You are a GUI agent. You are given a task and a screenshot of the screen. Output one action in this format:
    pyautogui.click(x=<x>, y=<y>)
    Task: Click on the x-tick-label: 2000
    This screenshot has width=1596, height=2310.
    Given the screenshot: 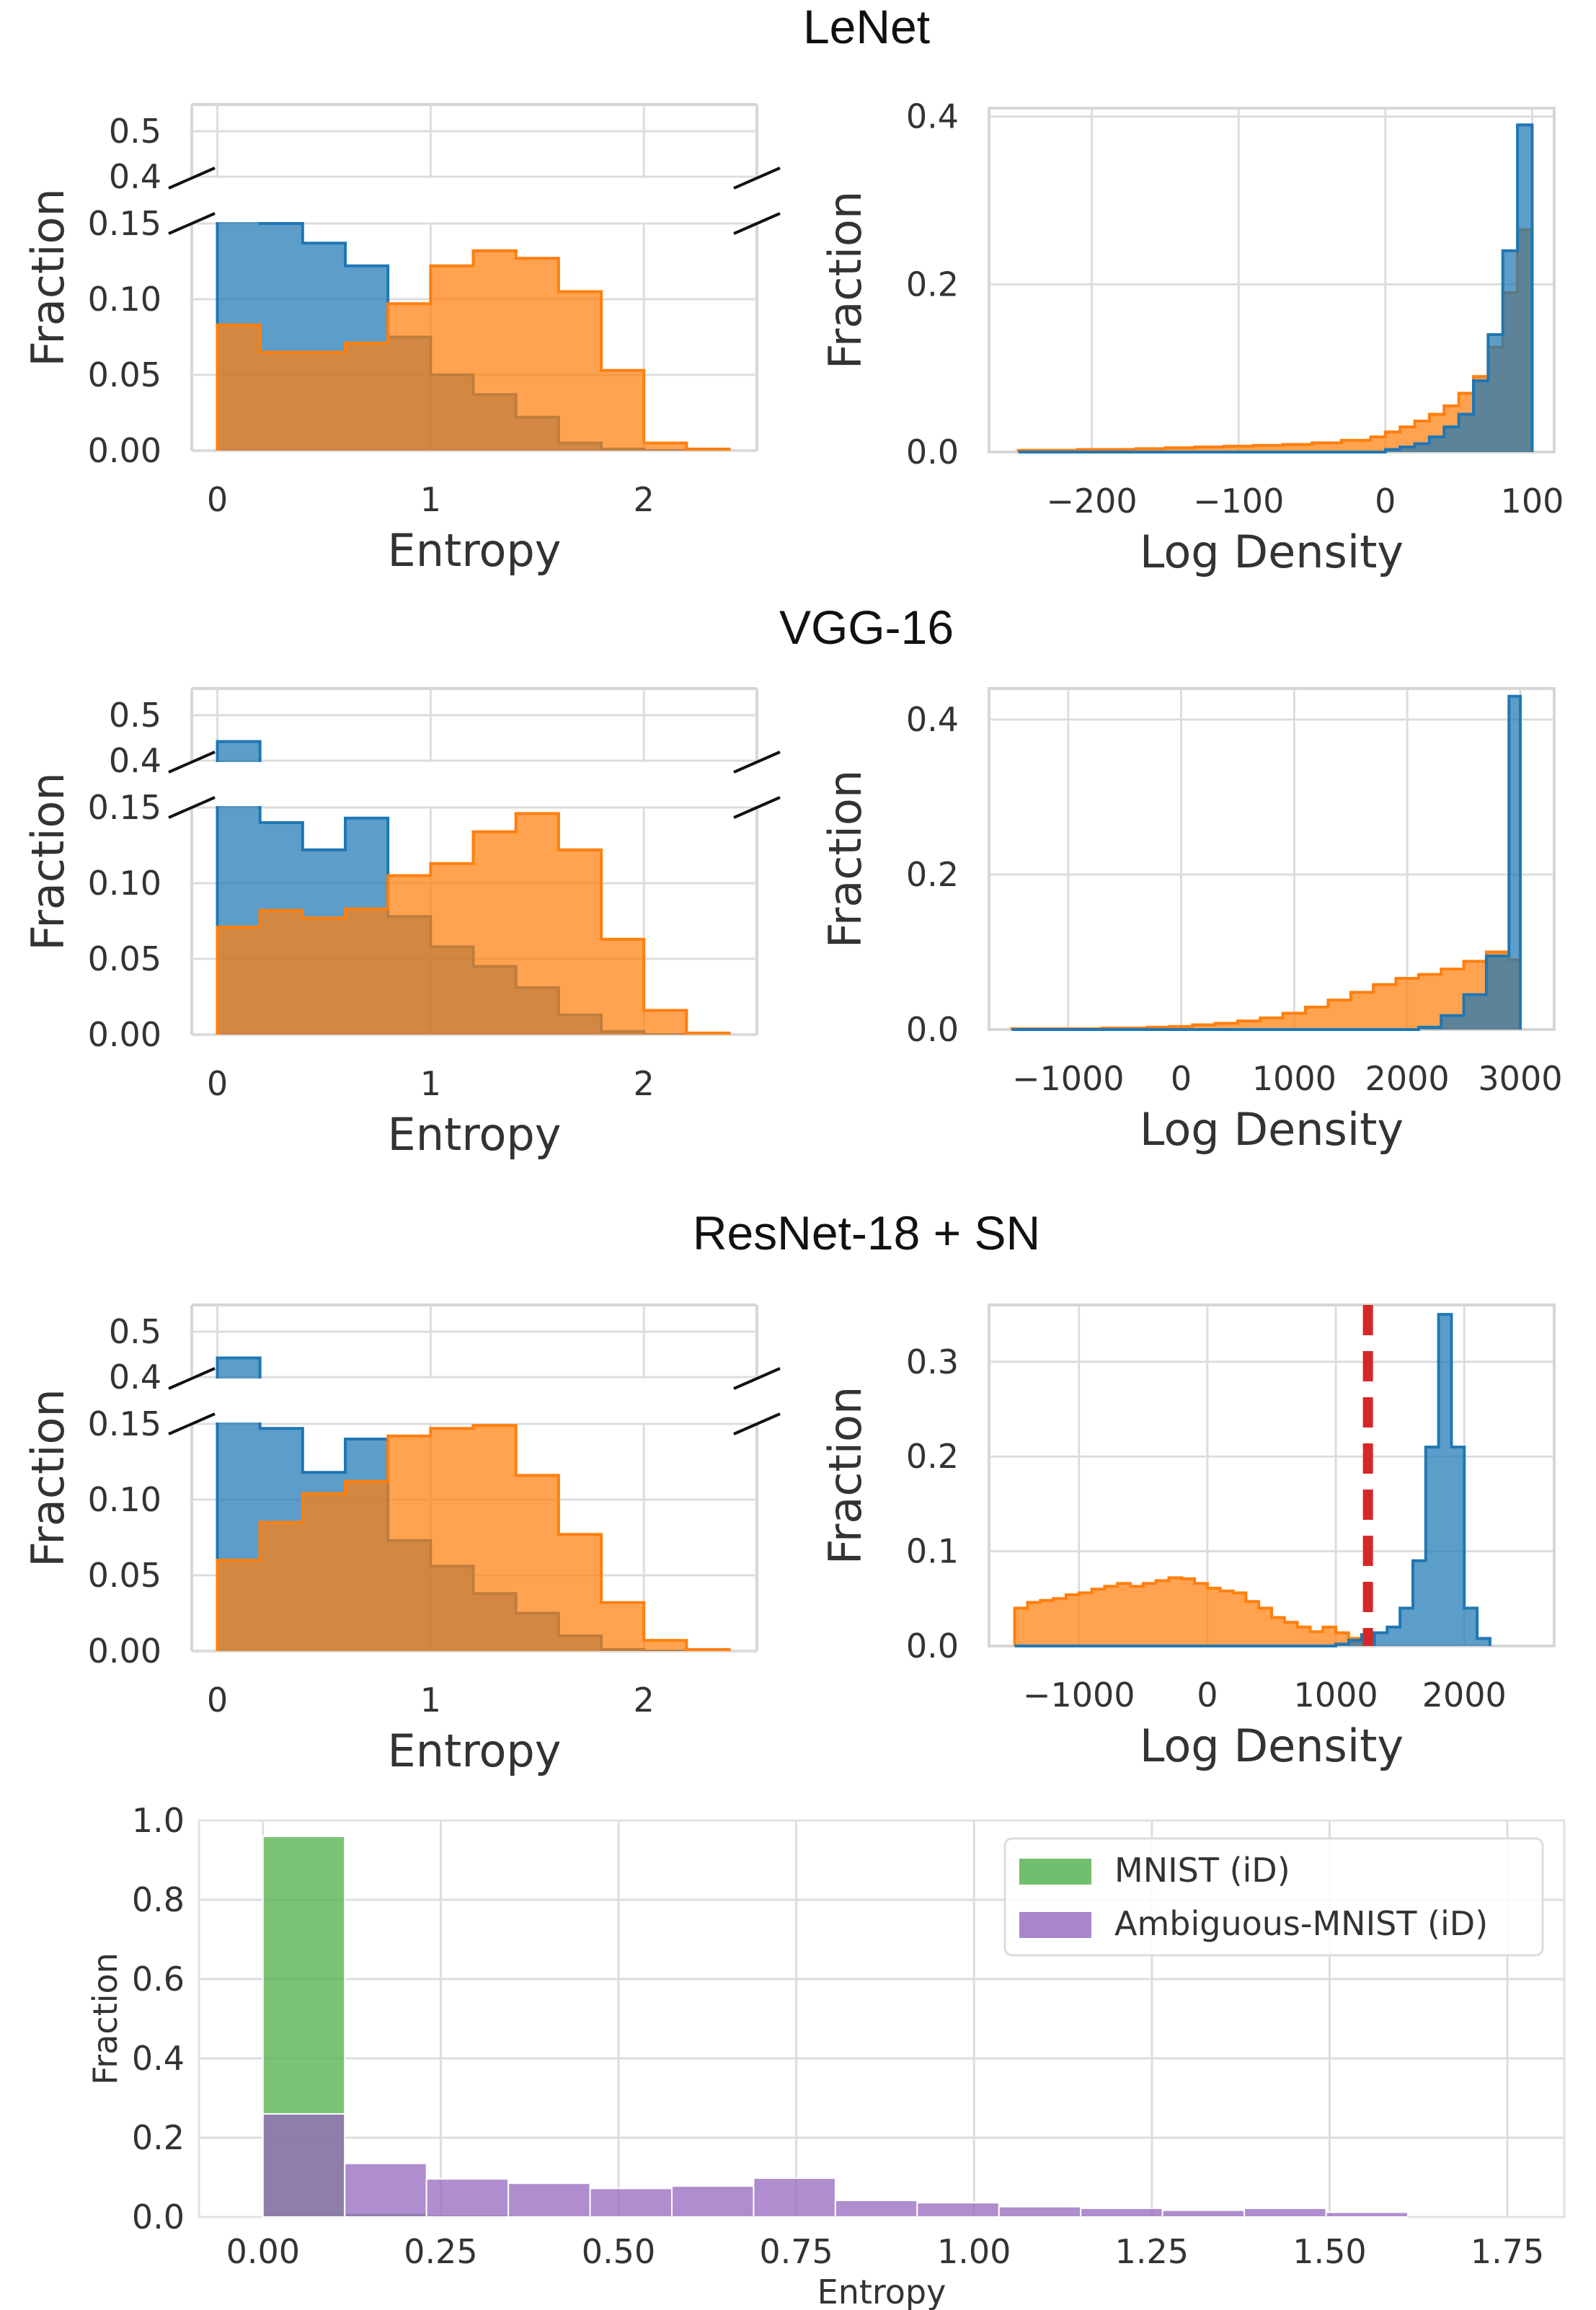 What is the action you would take?
    pyautogui.click(x=1465, y=1695)
    